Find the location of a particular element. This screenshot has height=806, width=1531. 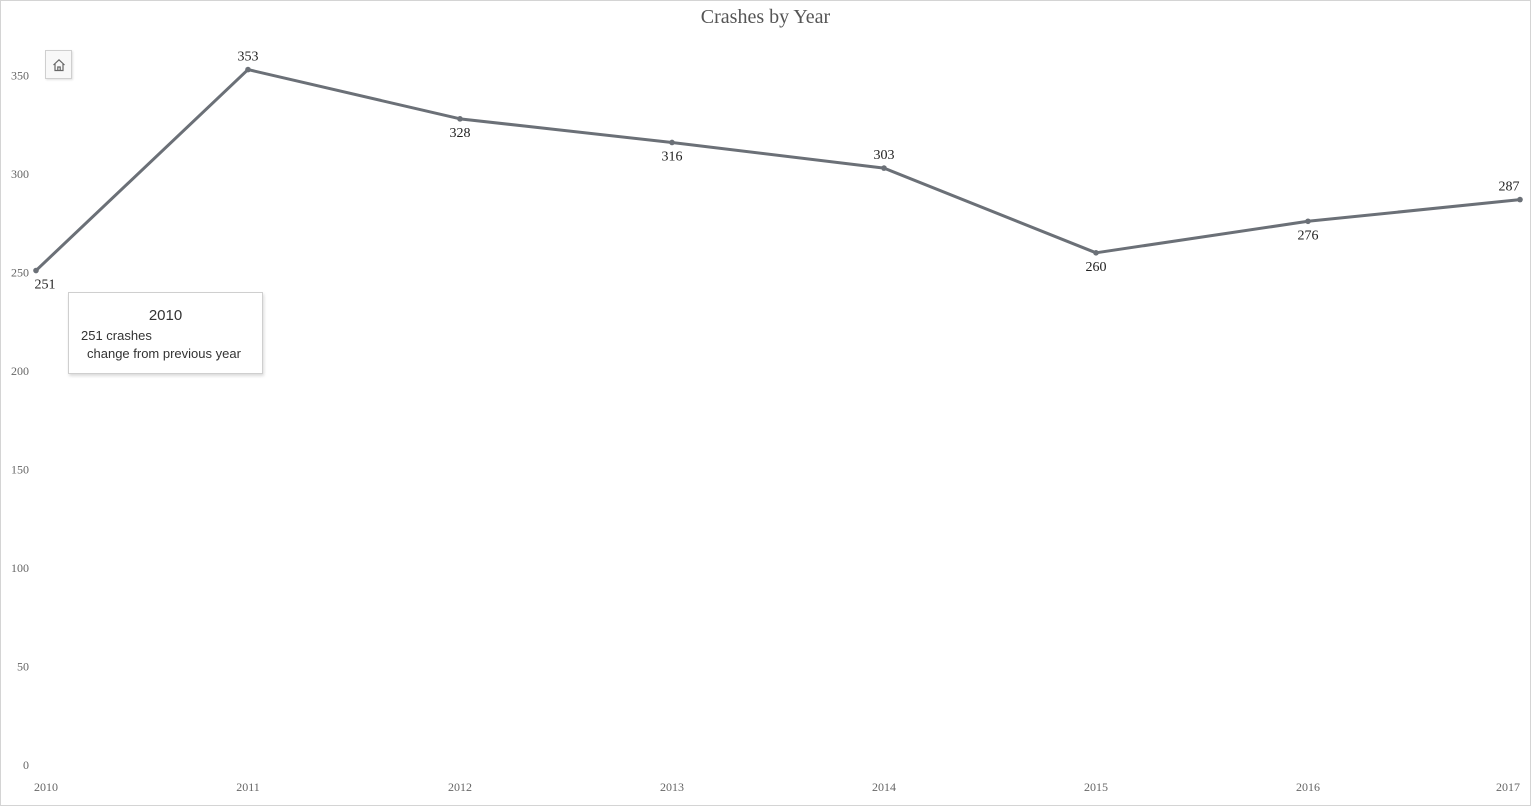

home-button is located at coordinates (58, 64).